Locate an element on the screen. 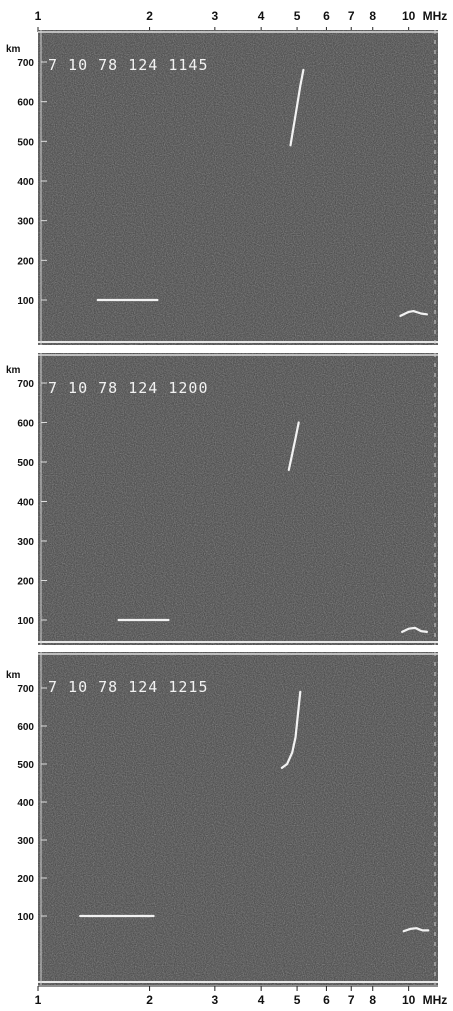  bottom-tick-label: 10 is located at coordinates (409, 1000).